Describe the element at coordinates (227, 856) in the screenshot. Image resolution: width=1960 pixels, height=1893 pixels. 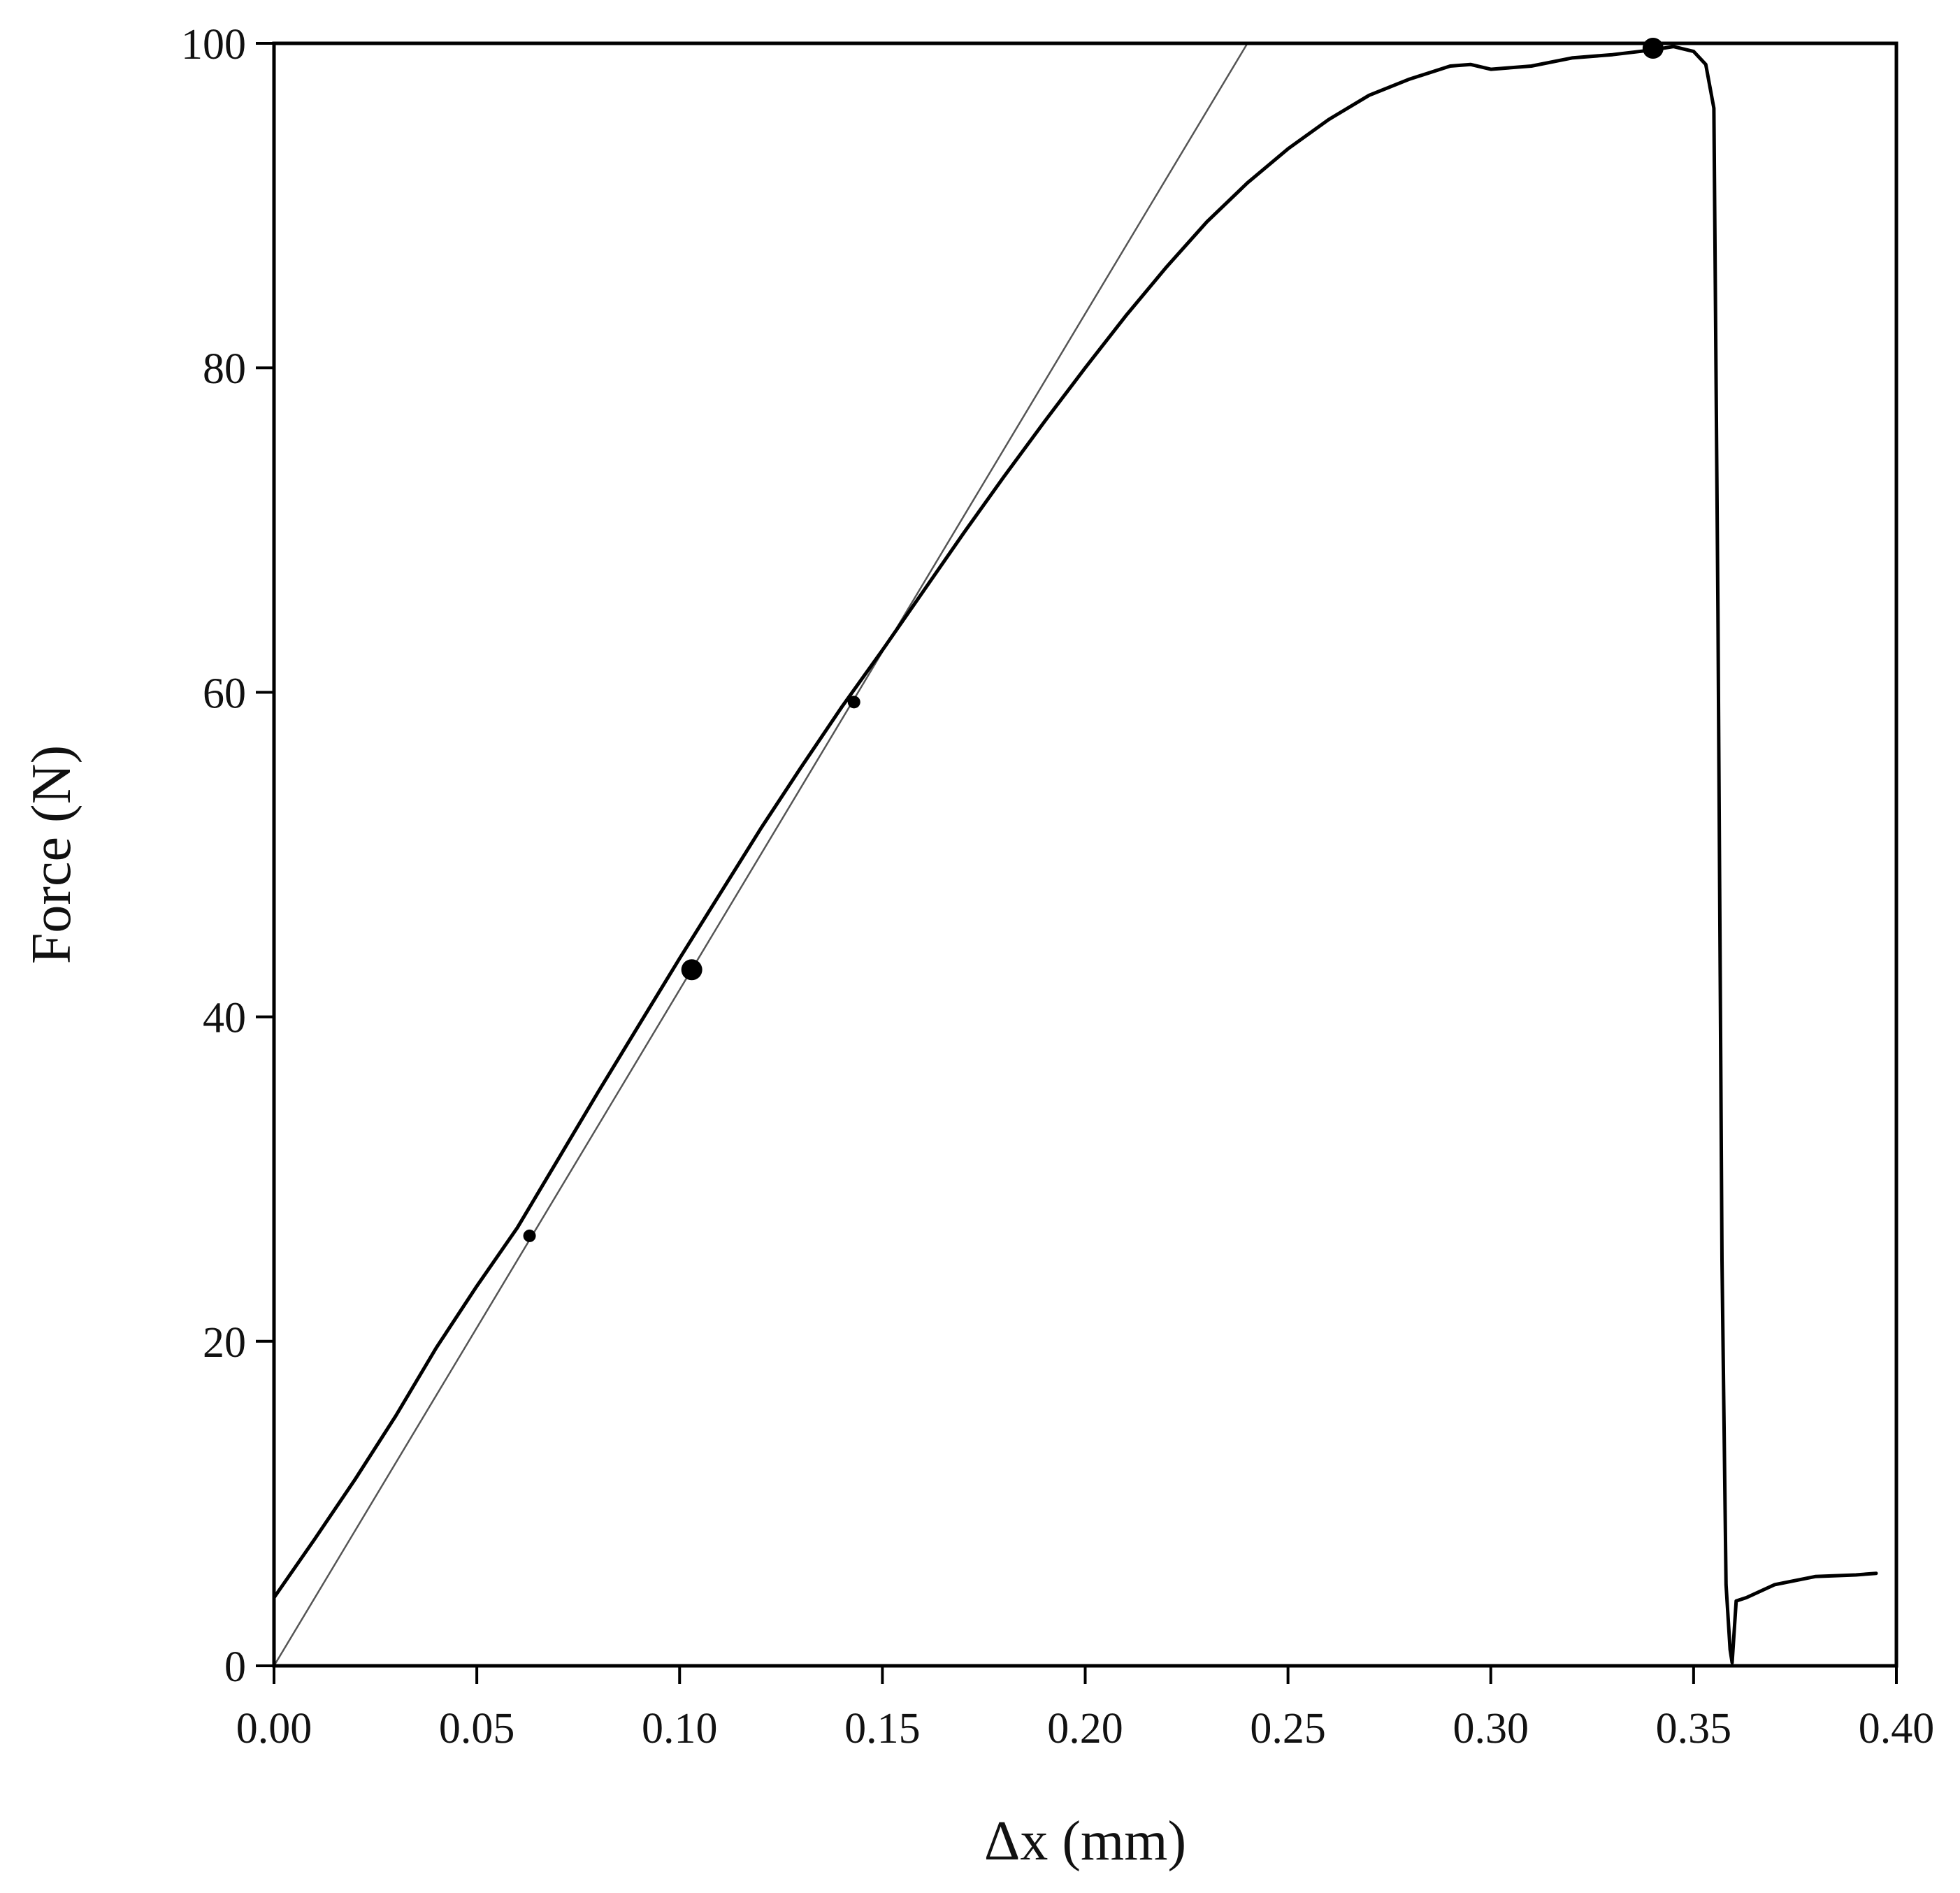
I see `y-axis-ticks: 0 20 40 60 80 100` at that location.